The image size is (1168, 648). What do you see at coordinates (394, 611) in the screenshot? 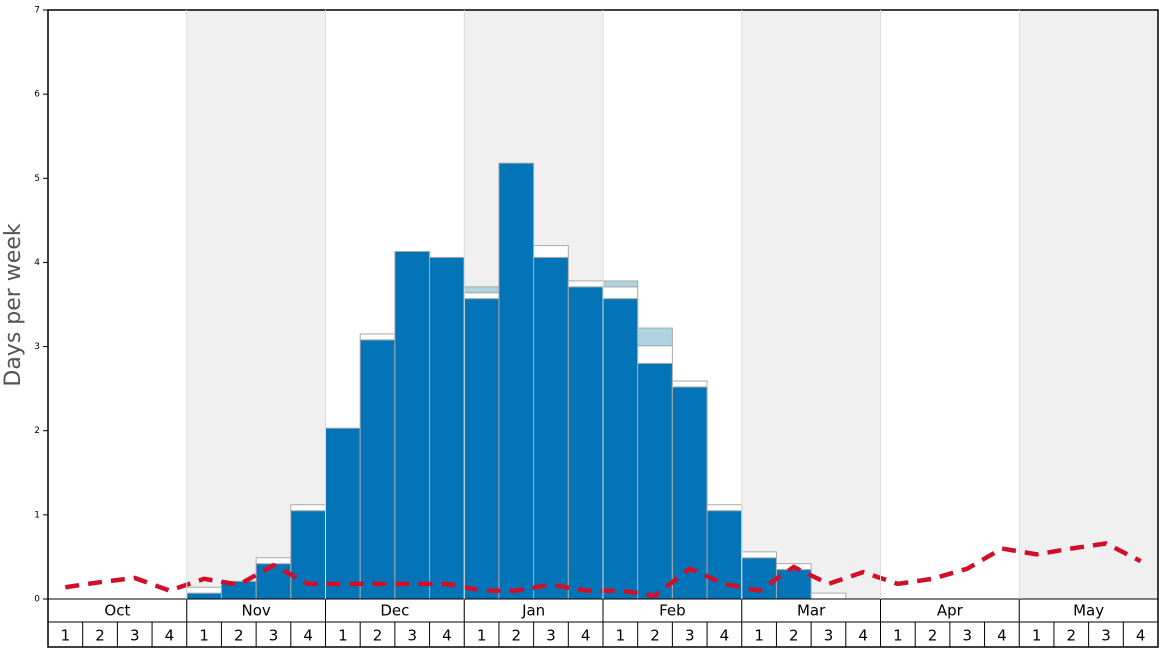
I see `month-label: Dec` at bounding box center [394, 611].